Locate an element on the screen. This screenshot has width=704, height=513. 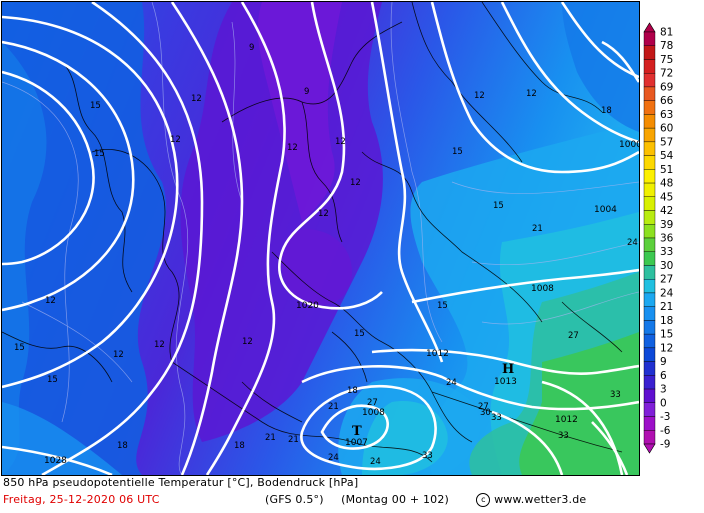
green-core is located at coordinates (579, 403).